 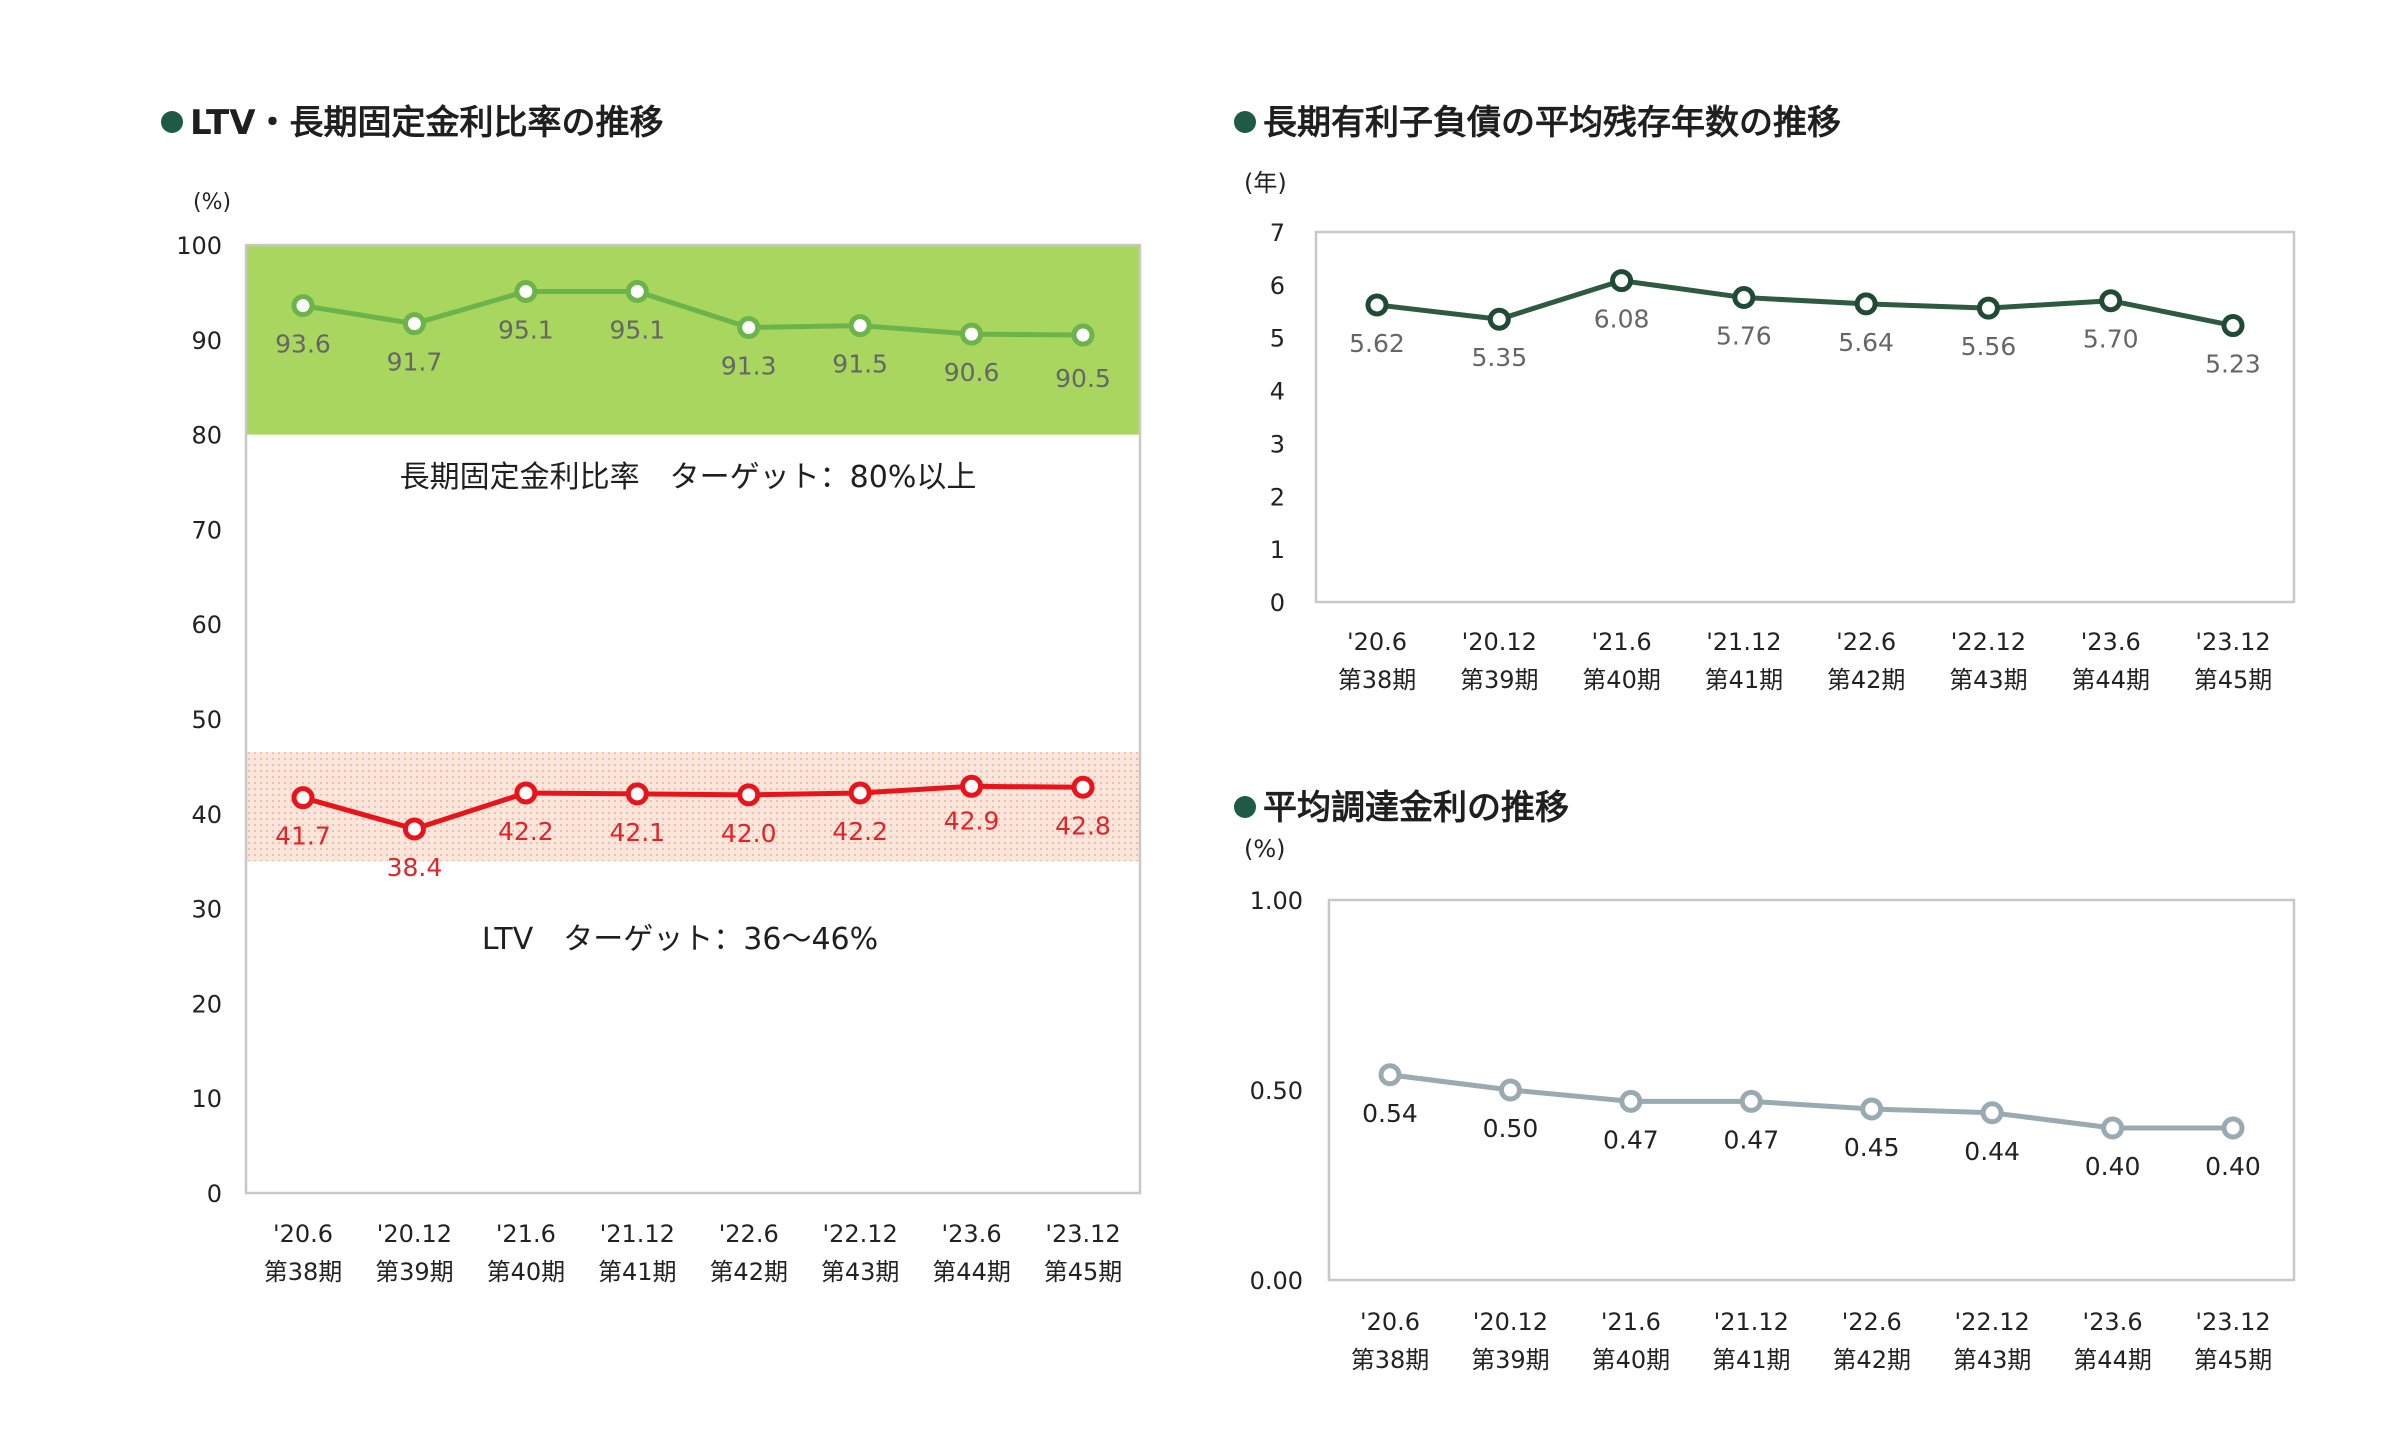 I want to click on ltv-fixed-title-bullet, so click(x=172, y=122).